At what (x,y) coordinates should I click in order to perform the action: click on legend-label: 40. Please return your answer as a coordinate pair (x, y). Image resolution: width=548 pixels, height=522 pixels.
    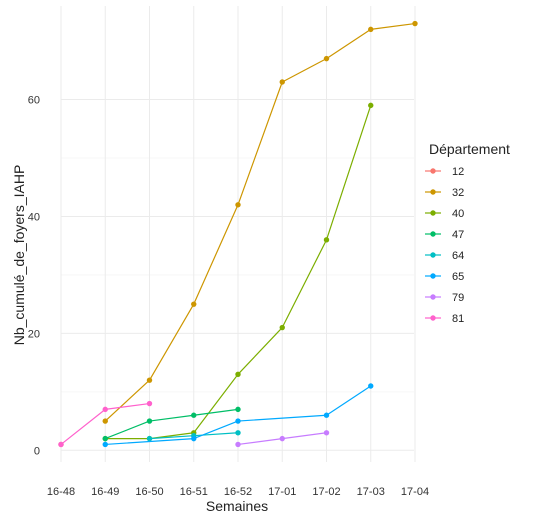
    Looking at the image, I should click on (458, 214).